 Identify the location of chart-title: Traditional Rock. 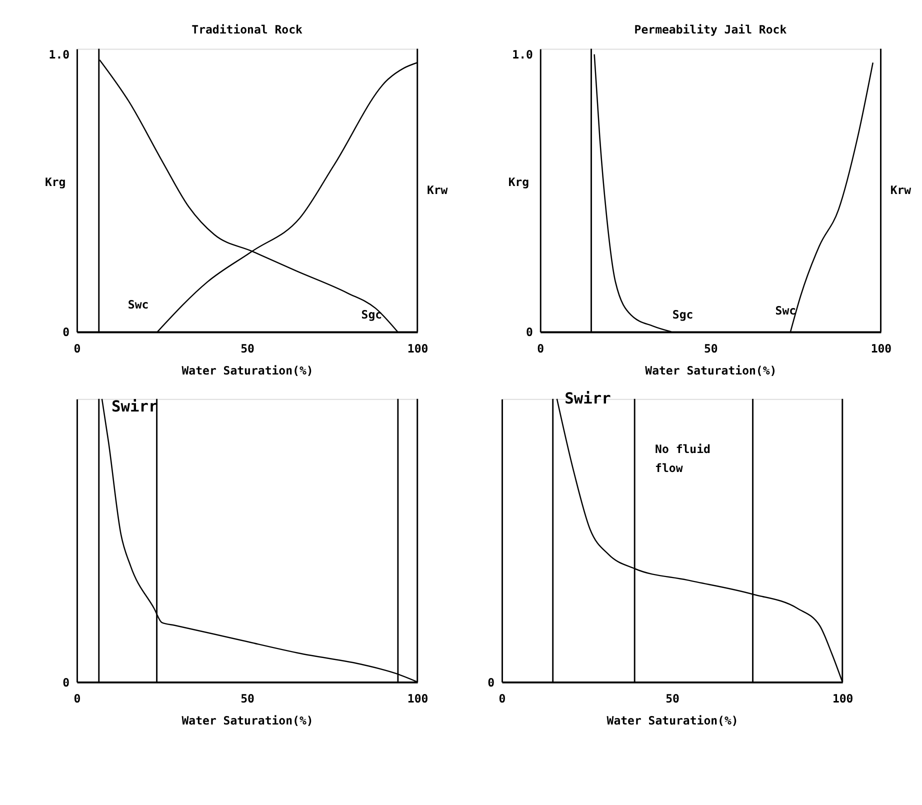
(247, 29).